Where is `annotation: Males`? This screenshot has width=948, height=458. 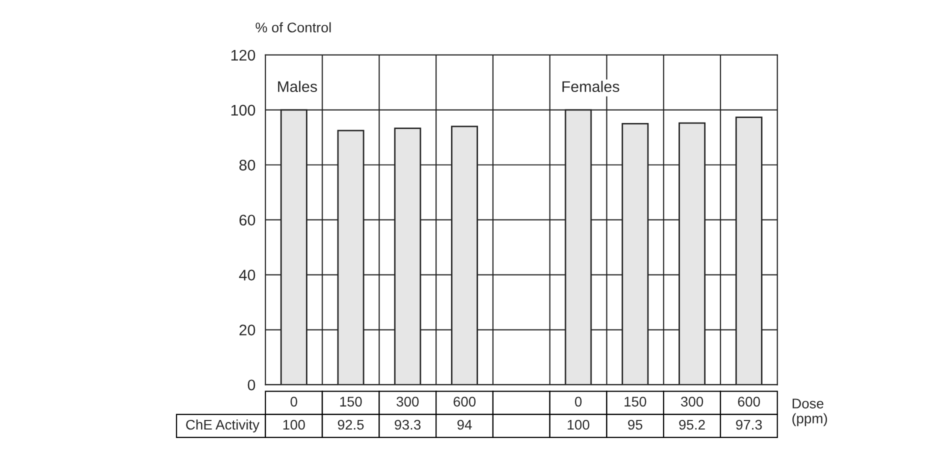 annotation: Males is located at coordinates (298, 86).